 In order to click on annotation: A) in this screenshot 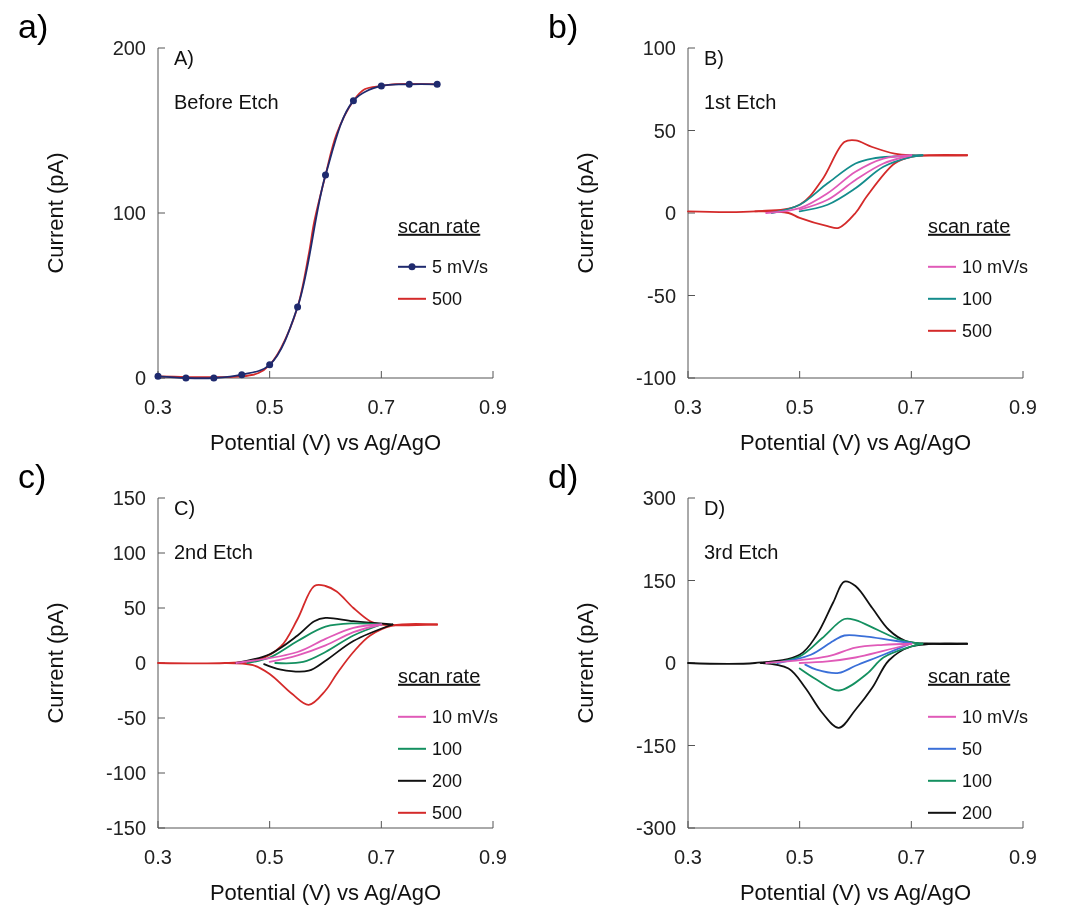, I will do `click(184, 58)`.